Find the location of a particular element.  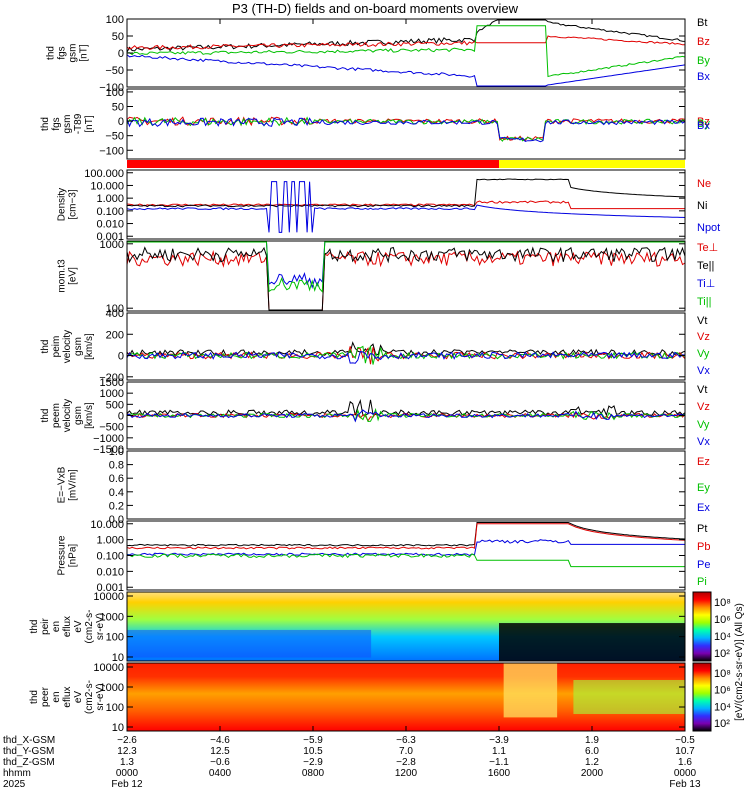

heatmap-blue-region is located at coordinates (249, 643).